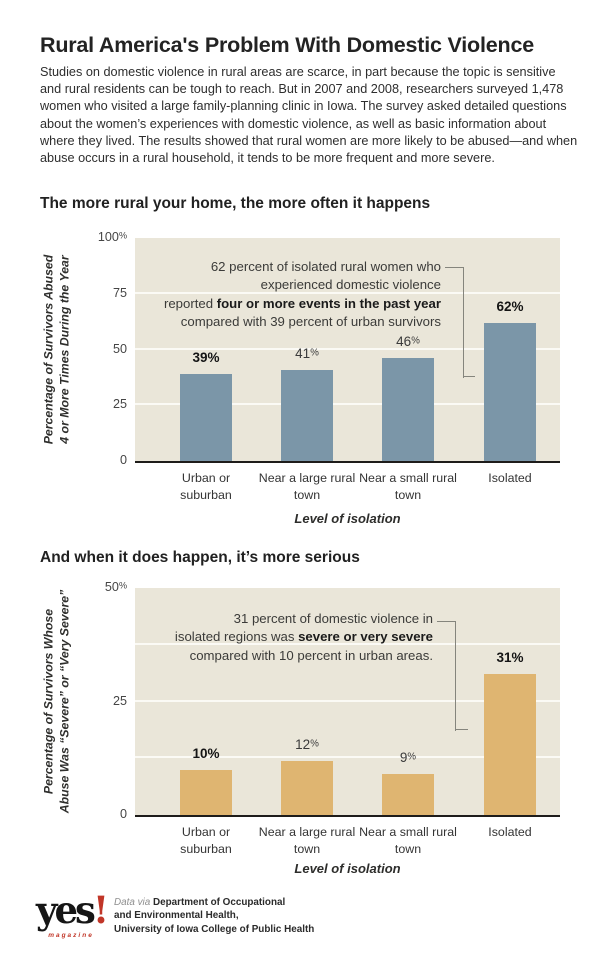 The image size is (607, 969). Describe the element at coordinates (328, 303) in the screenshot. I see `annotation-bold-text: four or more events in the past year` at that location.